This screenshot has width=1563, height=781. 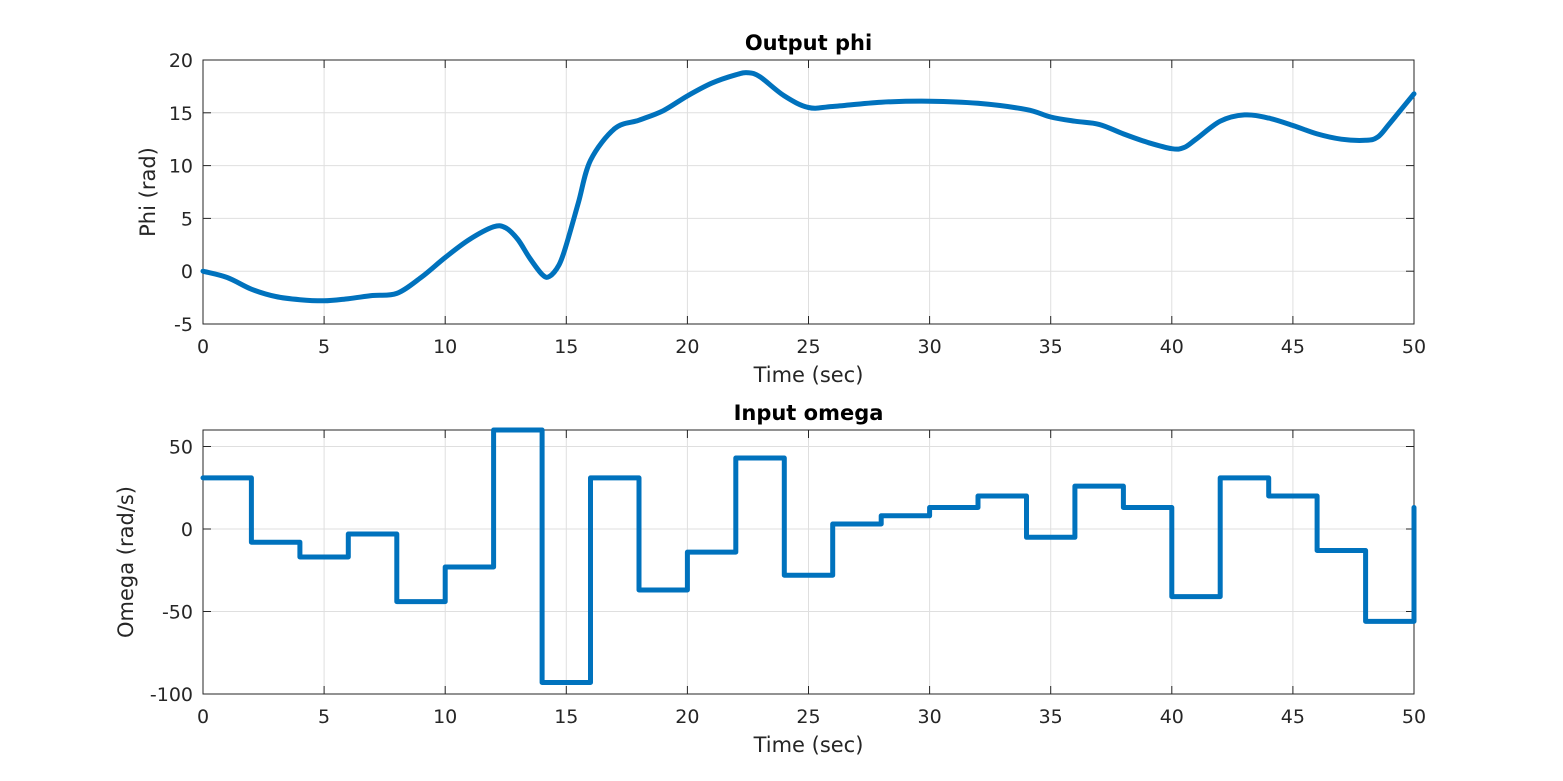 I want to click on chart-title: Input omega, so click(x=809, y=413).